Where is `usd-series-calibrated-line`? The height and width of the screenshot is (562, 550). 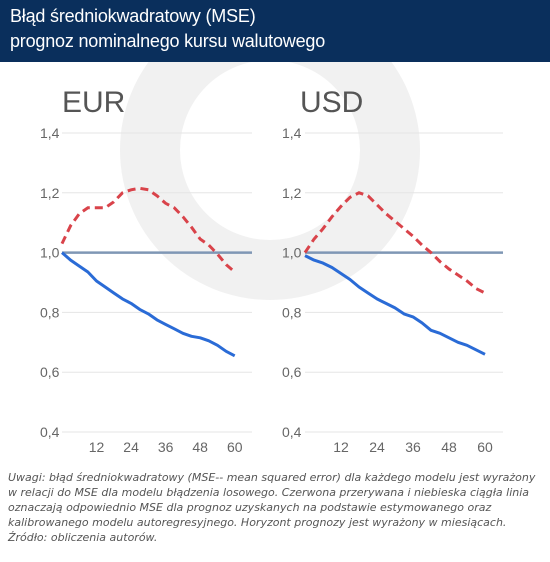
usd-series-calibrated-line is located at coordinates (395, 305).